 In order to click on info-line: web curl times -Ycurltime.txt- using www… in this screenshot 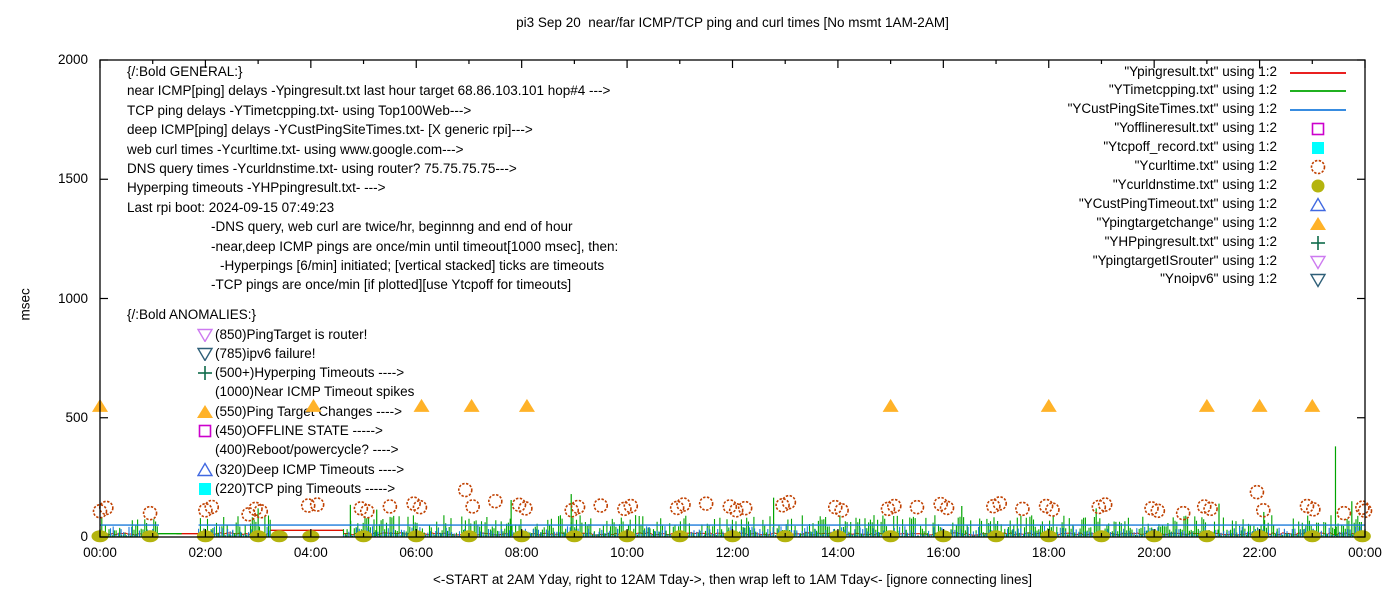, I will do `click(295, 149)`.